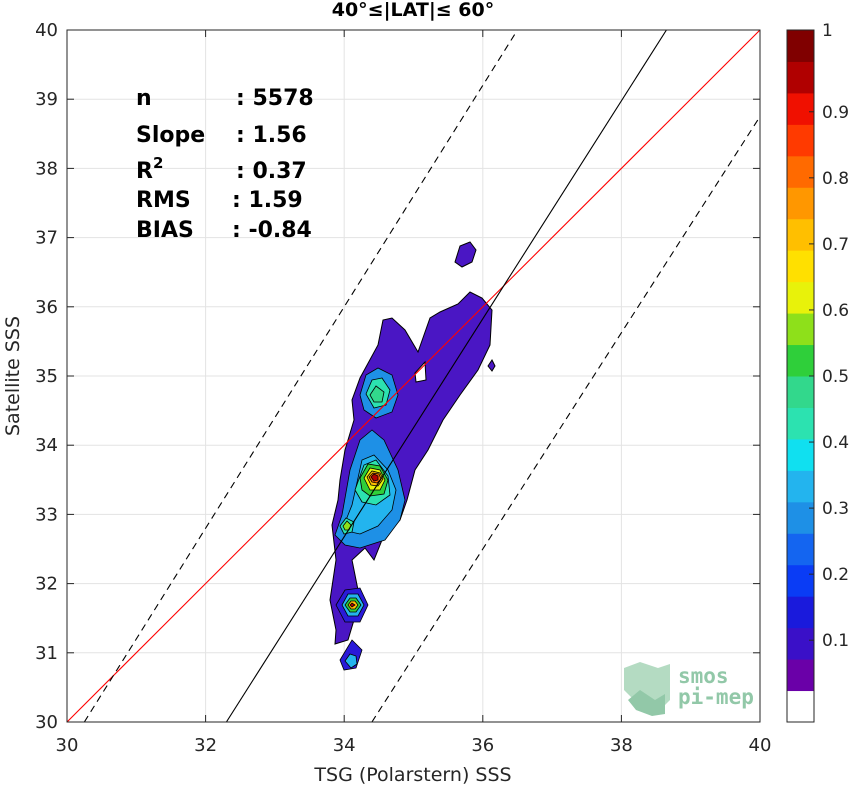 The image size is (855, 787). Describe the element at coordinates (621, 745) in the screenshot. I see `x-tick-label: 38` at that location.